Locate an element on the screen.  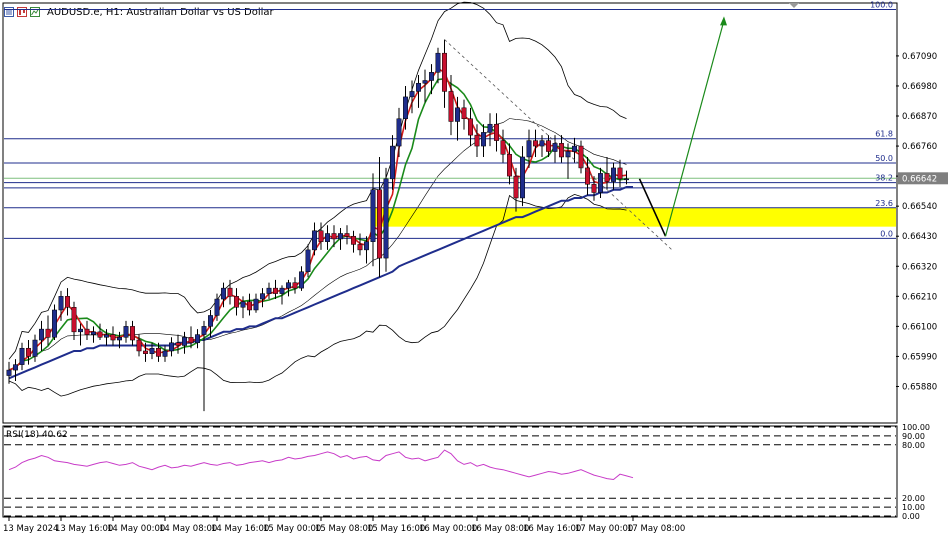
chart-scroll-marker-icon is located at coordinates (794, 5).